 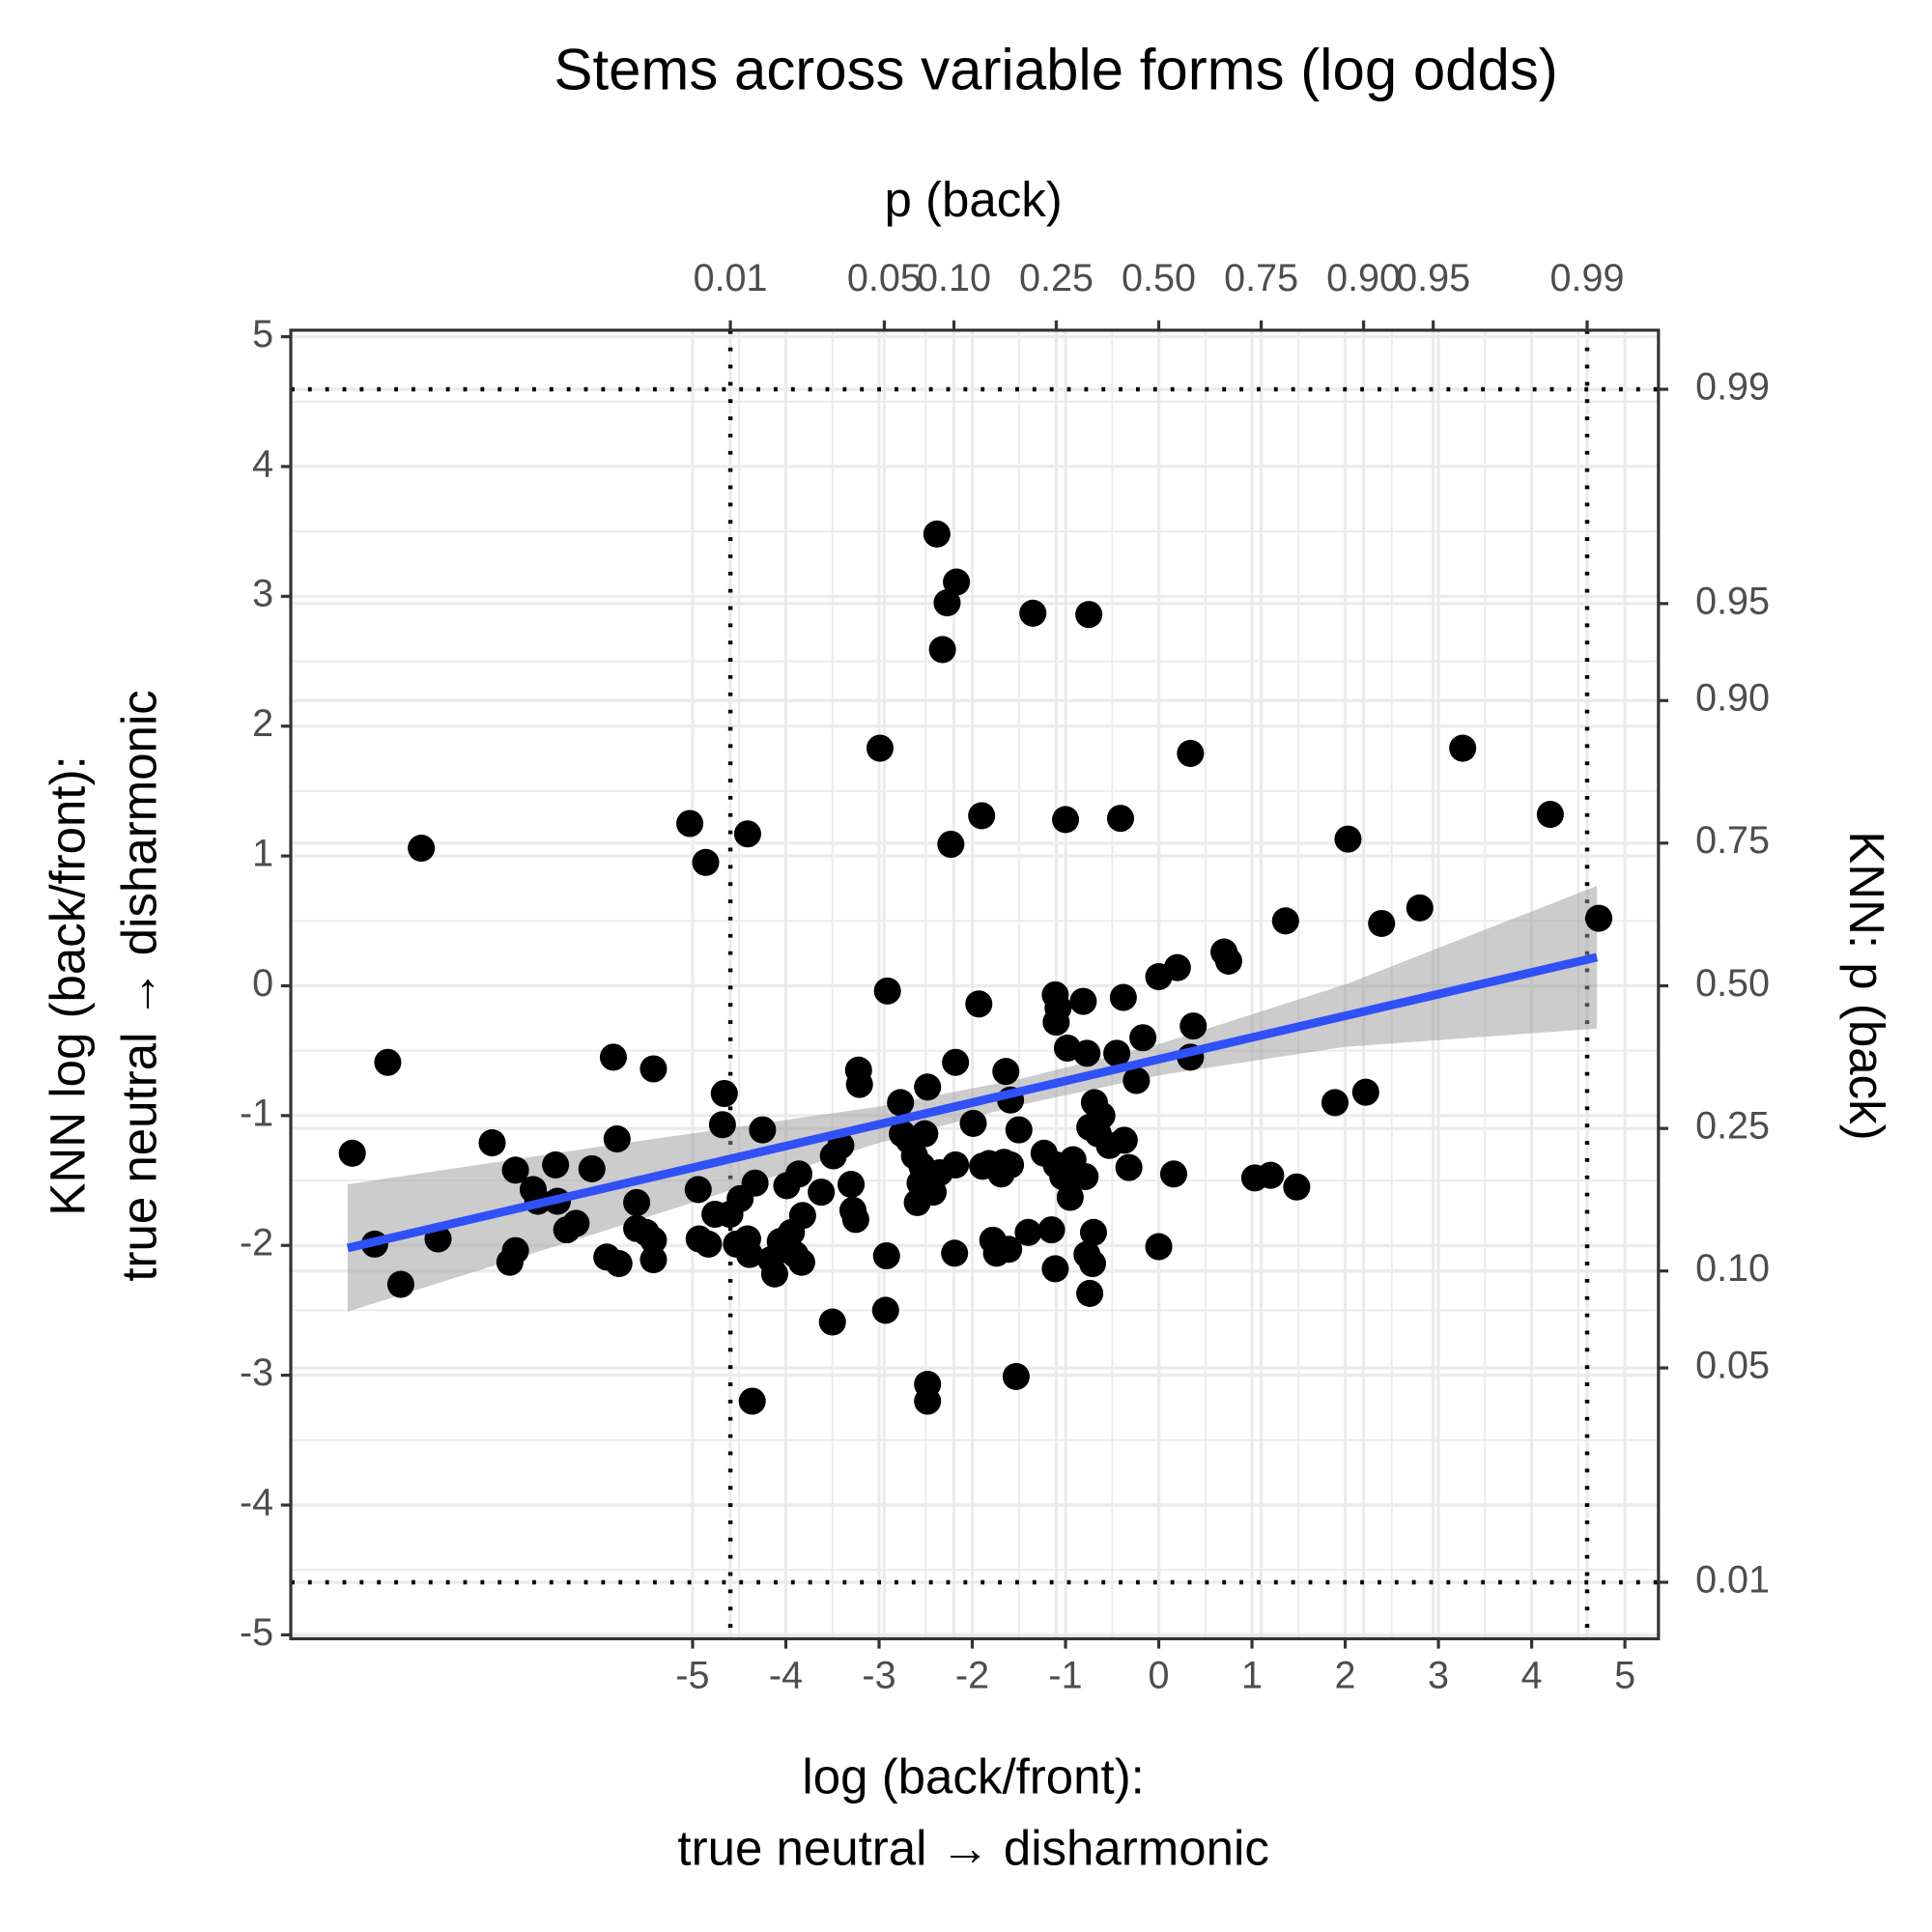 What do you see at coordinates (1055, 69) in the screenshot?
I see `chart-title: Stems across variable forms (log odds)` at bounding box center [1055, 69].